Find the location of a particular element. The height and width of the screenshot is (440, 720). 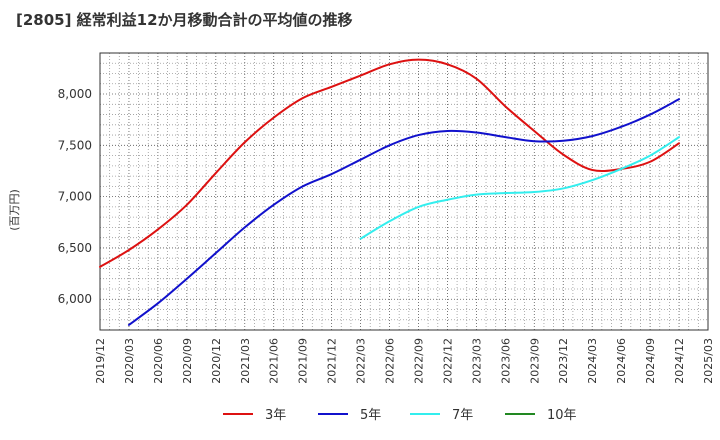

x-tick-label: 2021/12 is located at coordinates (332, 361).